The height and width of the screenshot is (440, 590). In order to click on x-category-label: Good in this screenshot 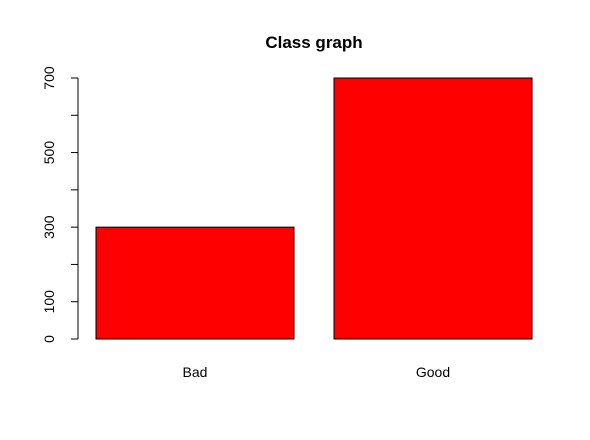, I will do `click(433, 372)`.